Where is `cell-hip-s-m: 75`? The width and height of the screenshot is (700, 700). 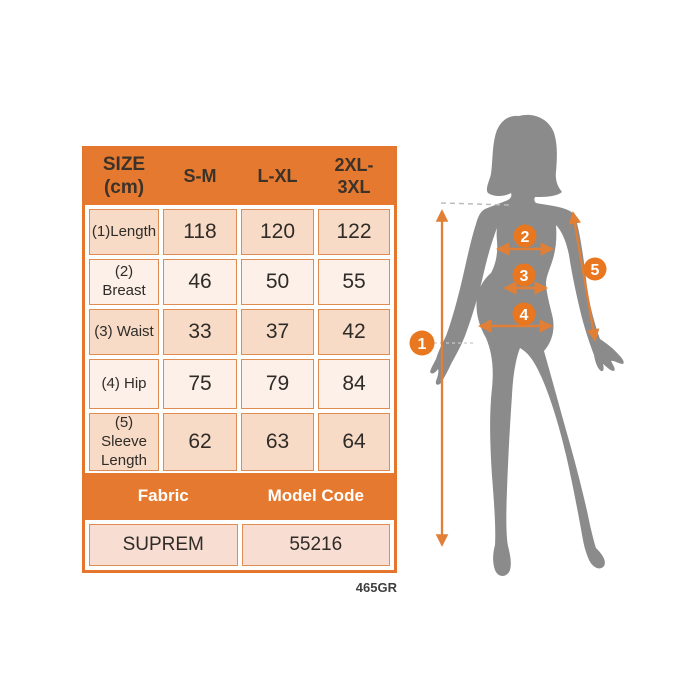 cell-hip-s-m: 75 is located at coordinates (200, 384).